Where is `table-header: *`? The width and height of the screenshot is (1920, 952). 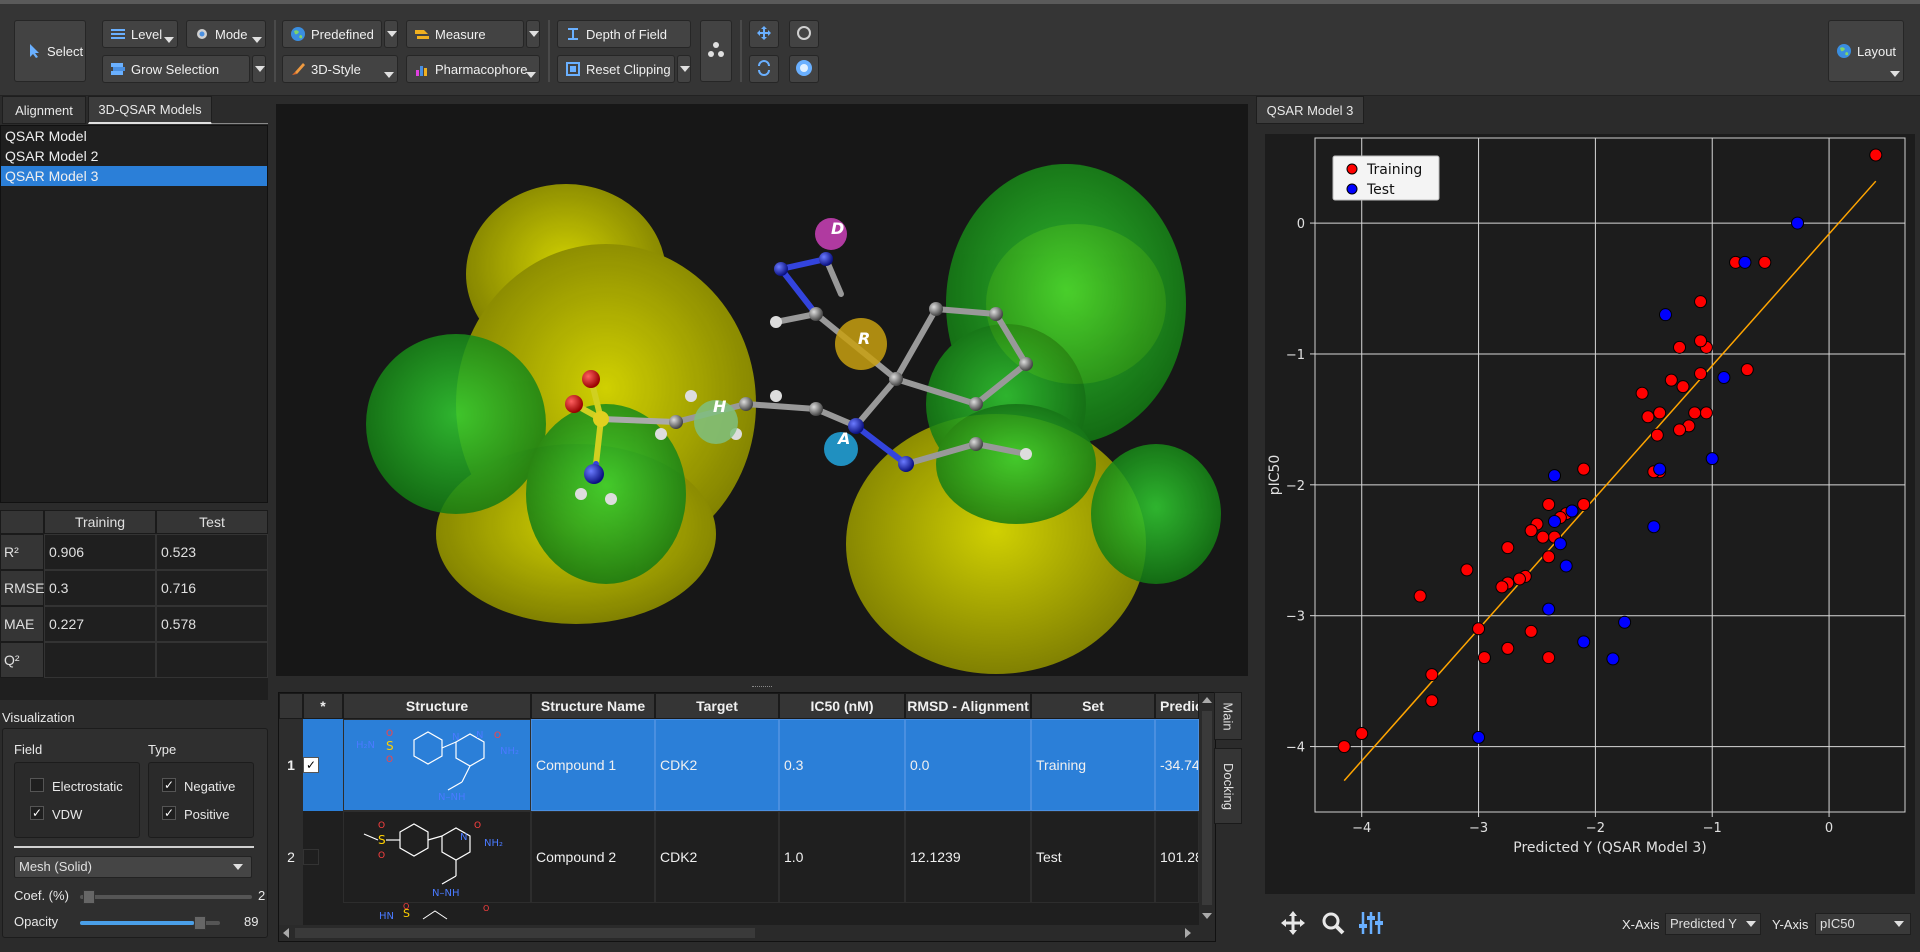 table-header: * is located at coordinates (323, 706).